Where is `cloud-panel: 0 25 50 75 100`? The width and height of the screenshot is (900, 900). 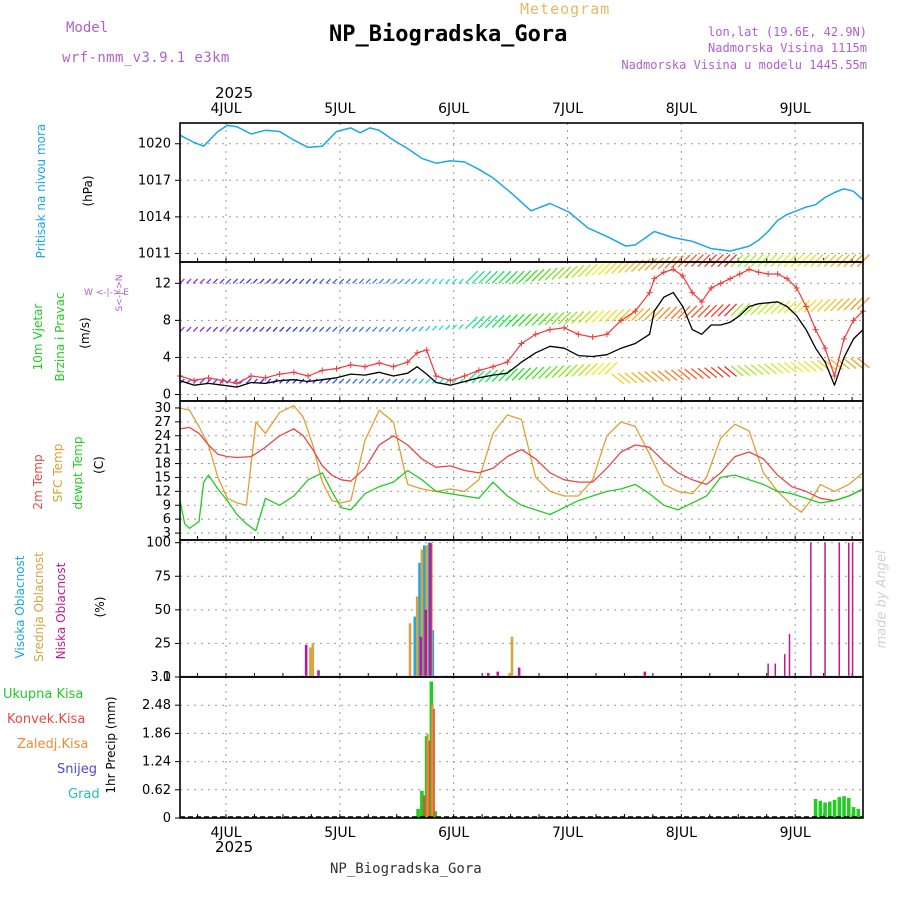 cloud-panel: 0 25 50 75 100 is located at coordinates (504, 610).